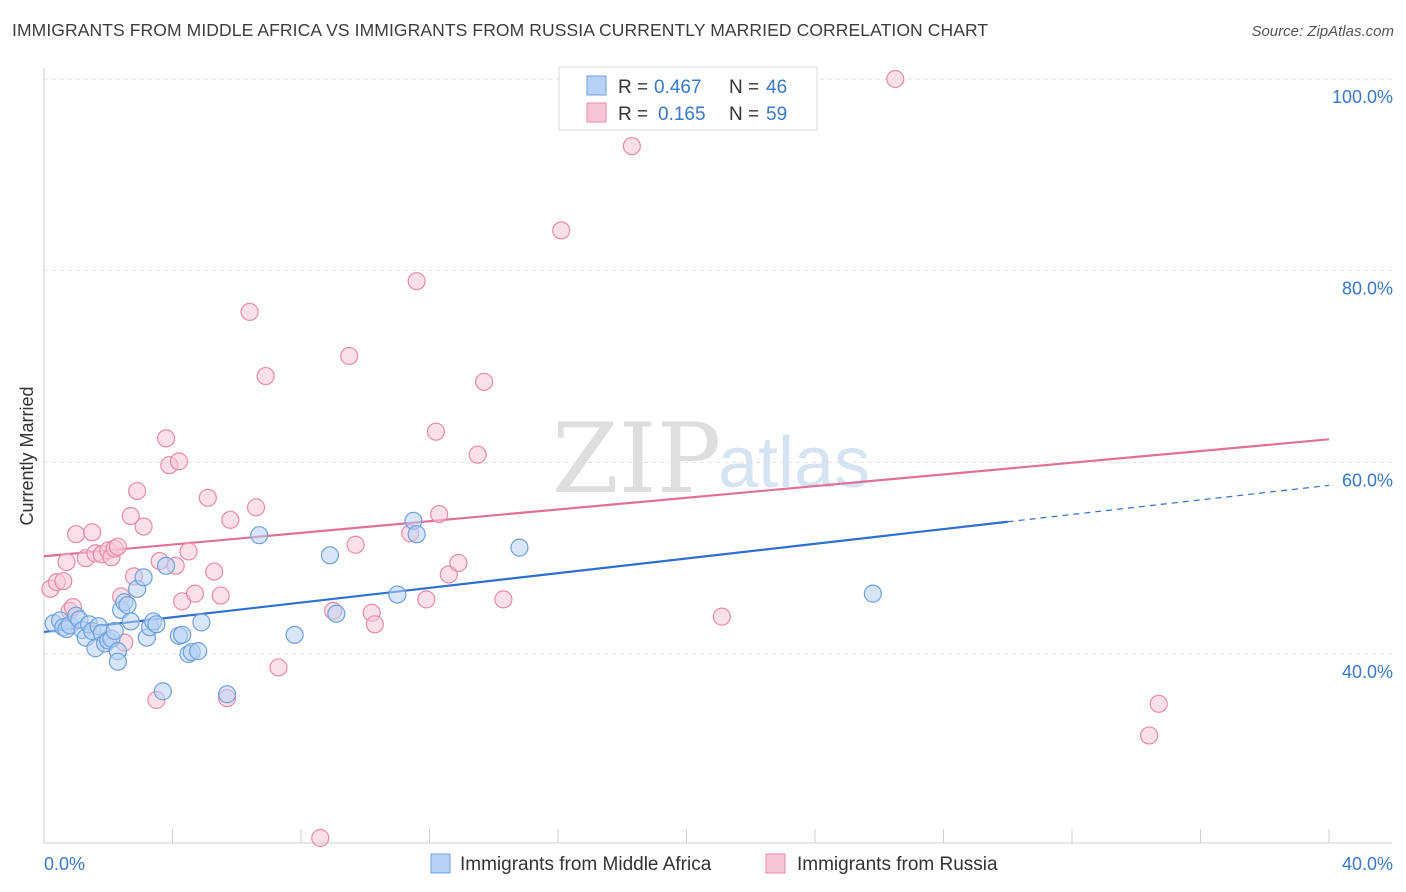  I want to click on stats-r-label-1: R =, so click(633, 87).